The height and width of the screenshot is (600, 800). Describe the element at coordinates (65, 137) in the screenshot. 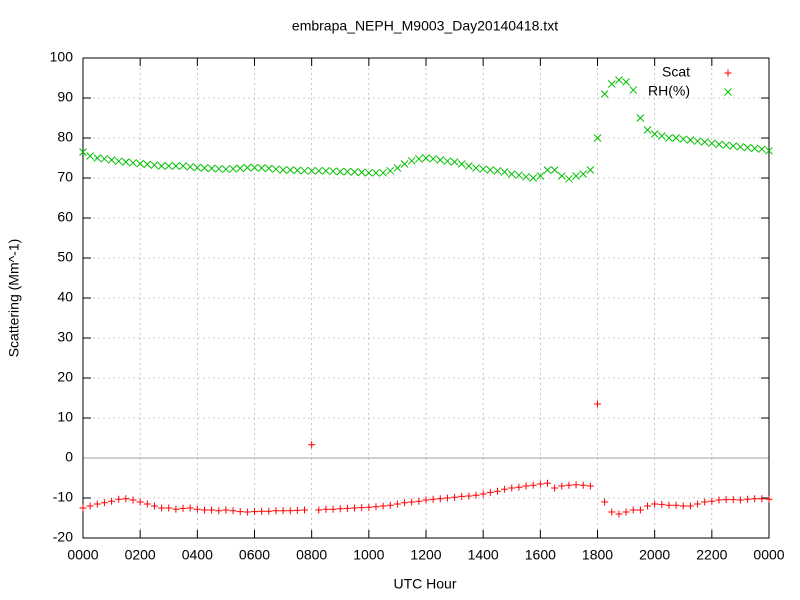

I see `y-tick-label: 80` at that location.